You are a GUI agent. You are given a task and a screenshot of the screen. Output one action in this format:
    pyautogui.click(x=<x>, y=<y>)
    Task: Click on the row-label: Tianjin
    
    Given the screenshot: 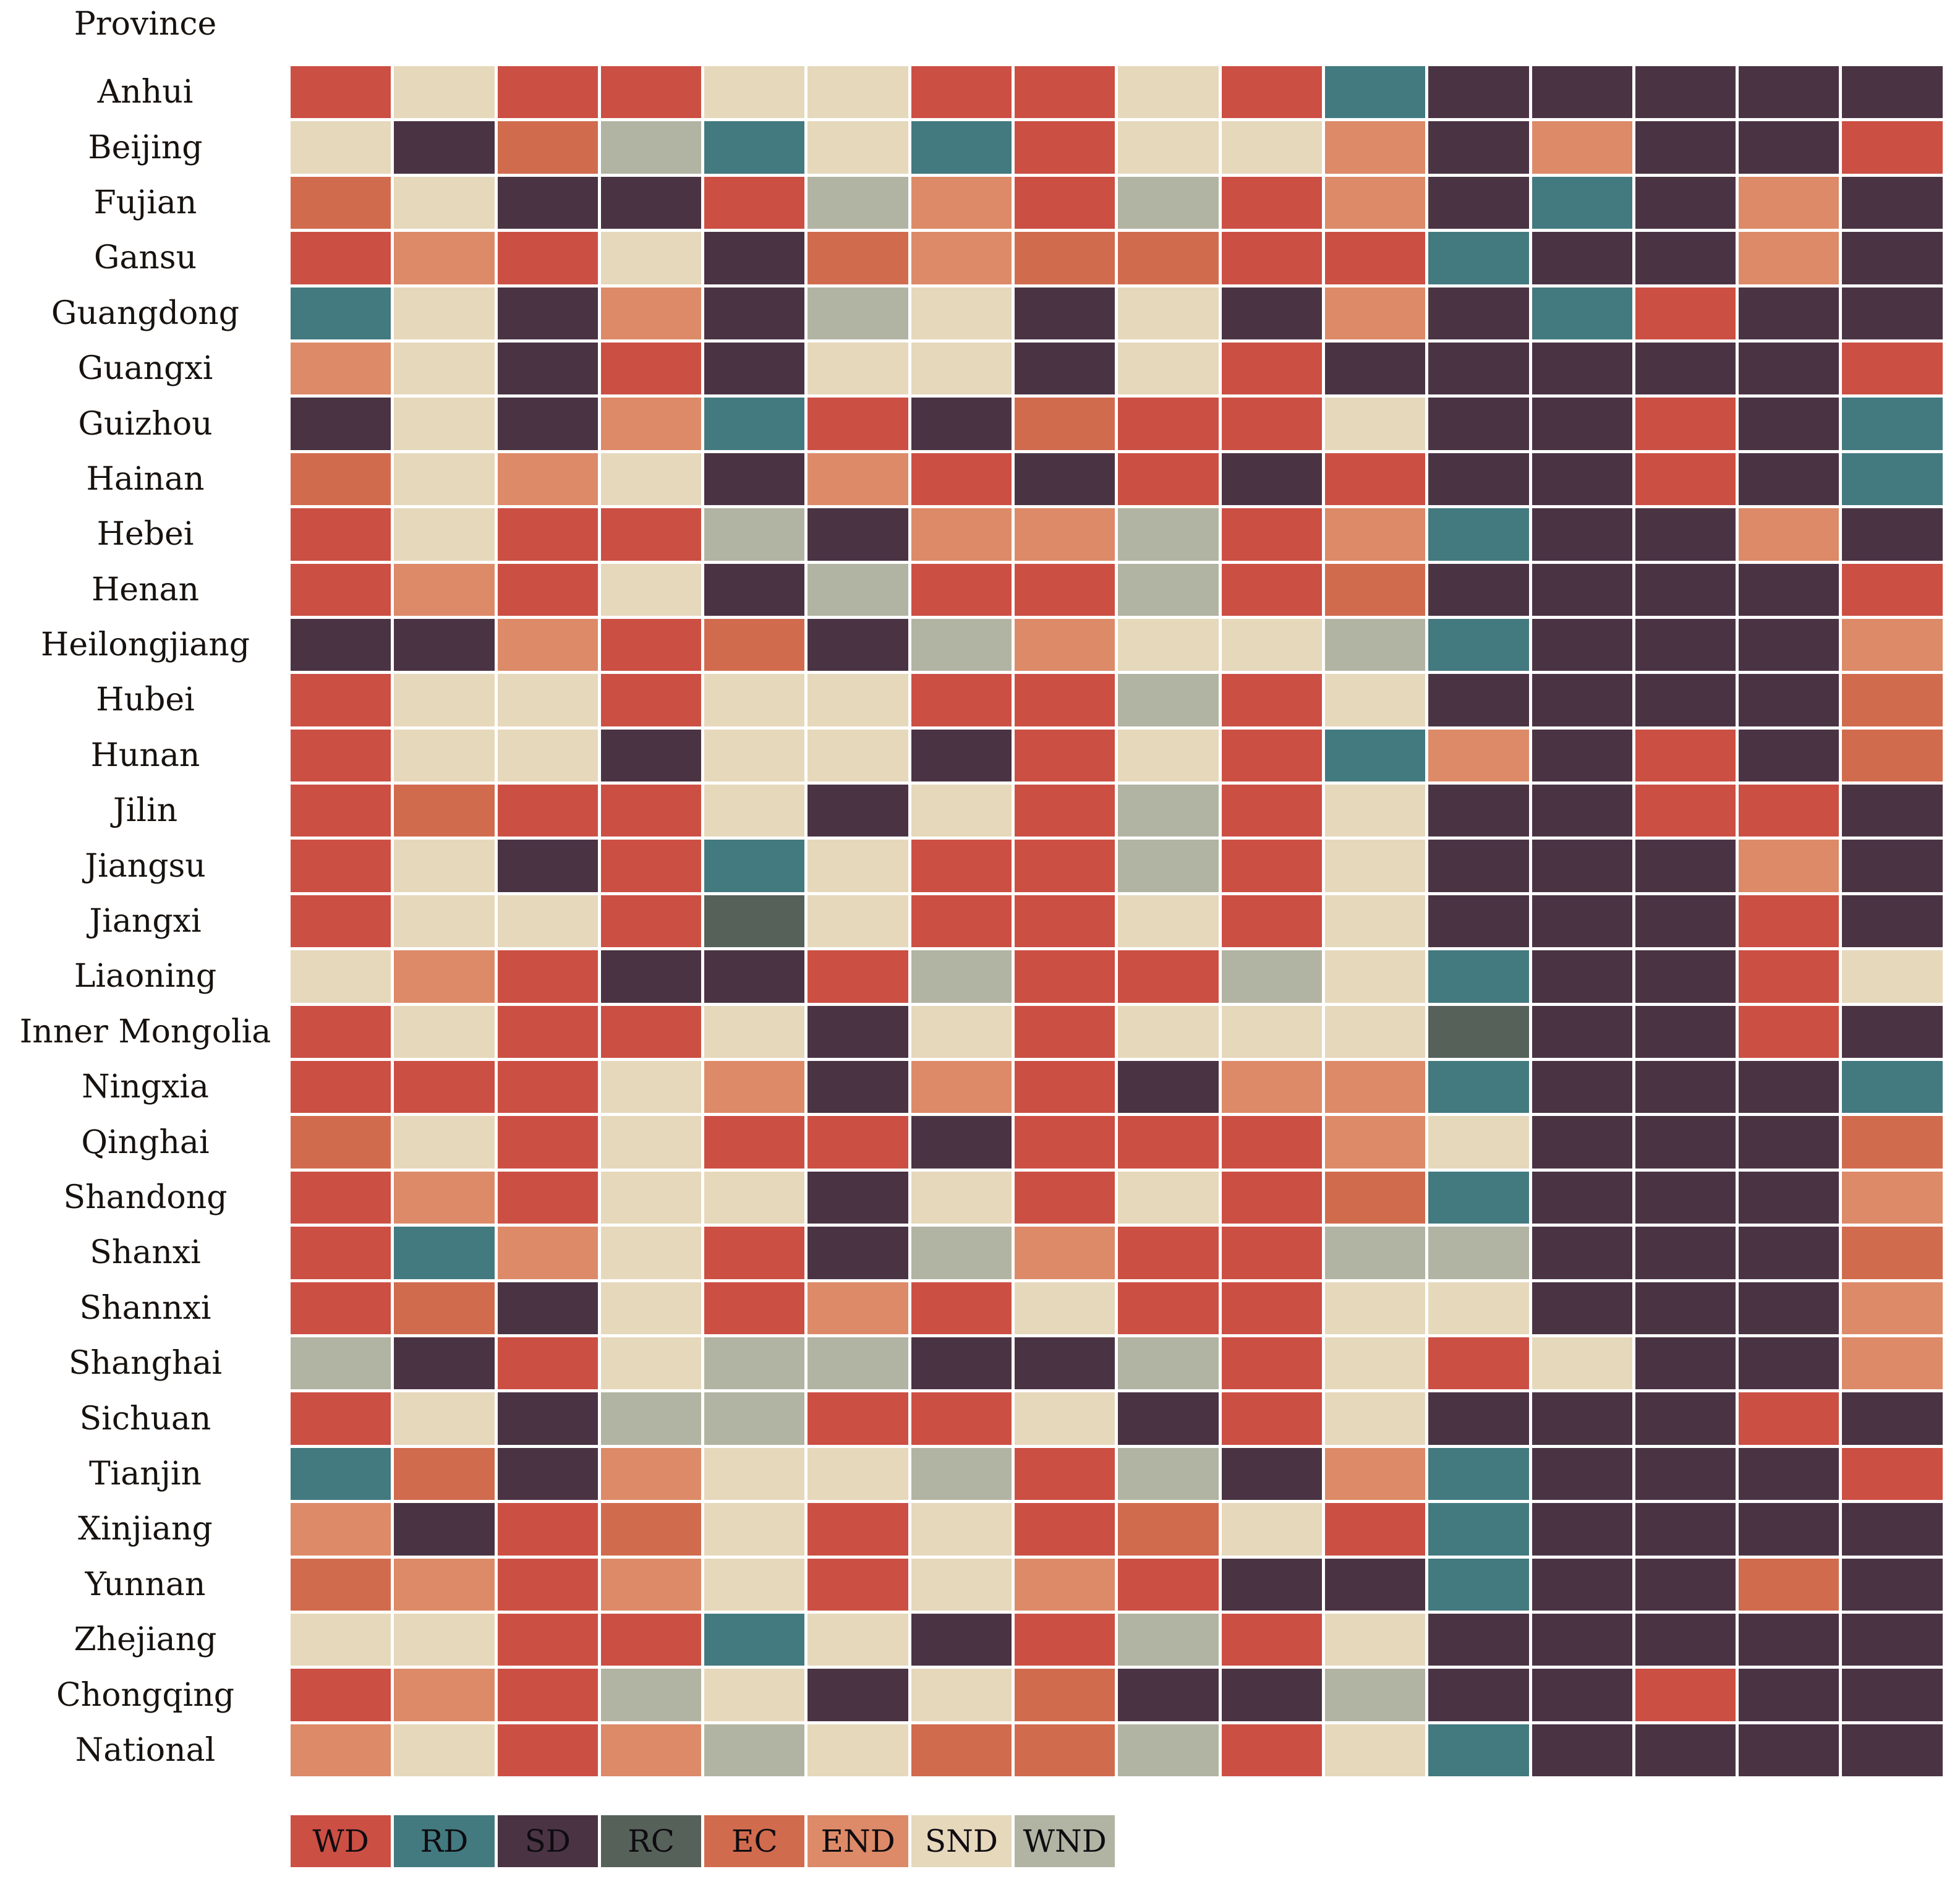 What is the action you would take?
    pyautogui.click(x=145, y=1473)
    